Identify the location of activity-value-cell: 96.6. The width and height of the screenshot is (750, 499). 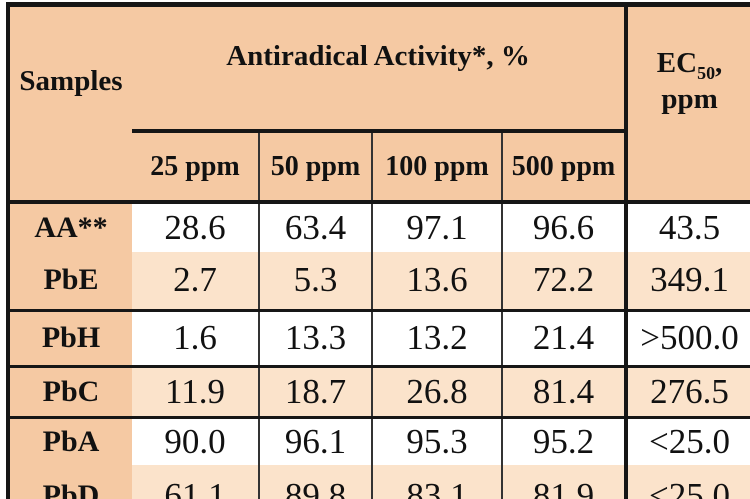
(563, 227).